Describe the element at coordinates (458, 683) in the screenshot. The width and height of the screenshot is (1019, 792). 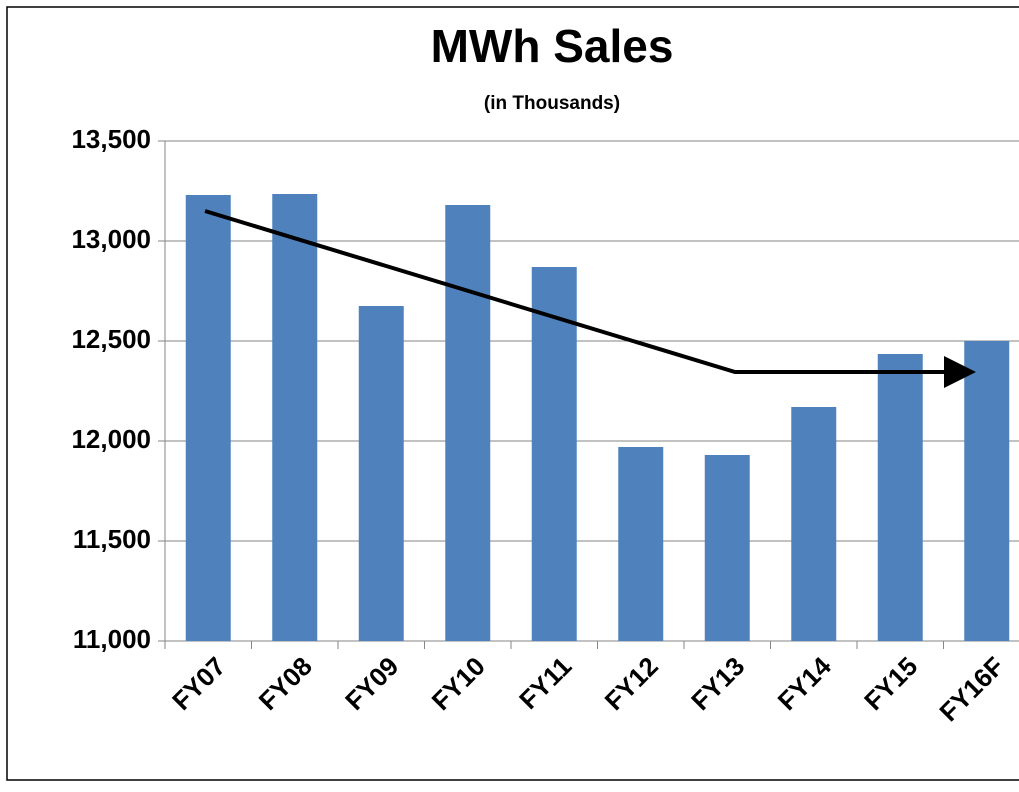
I see `x-tick-label: FY10` at that location.